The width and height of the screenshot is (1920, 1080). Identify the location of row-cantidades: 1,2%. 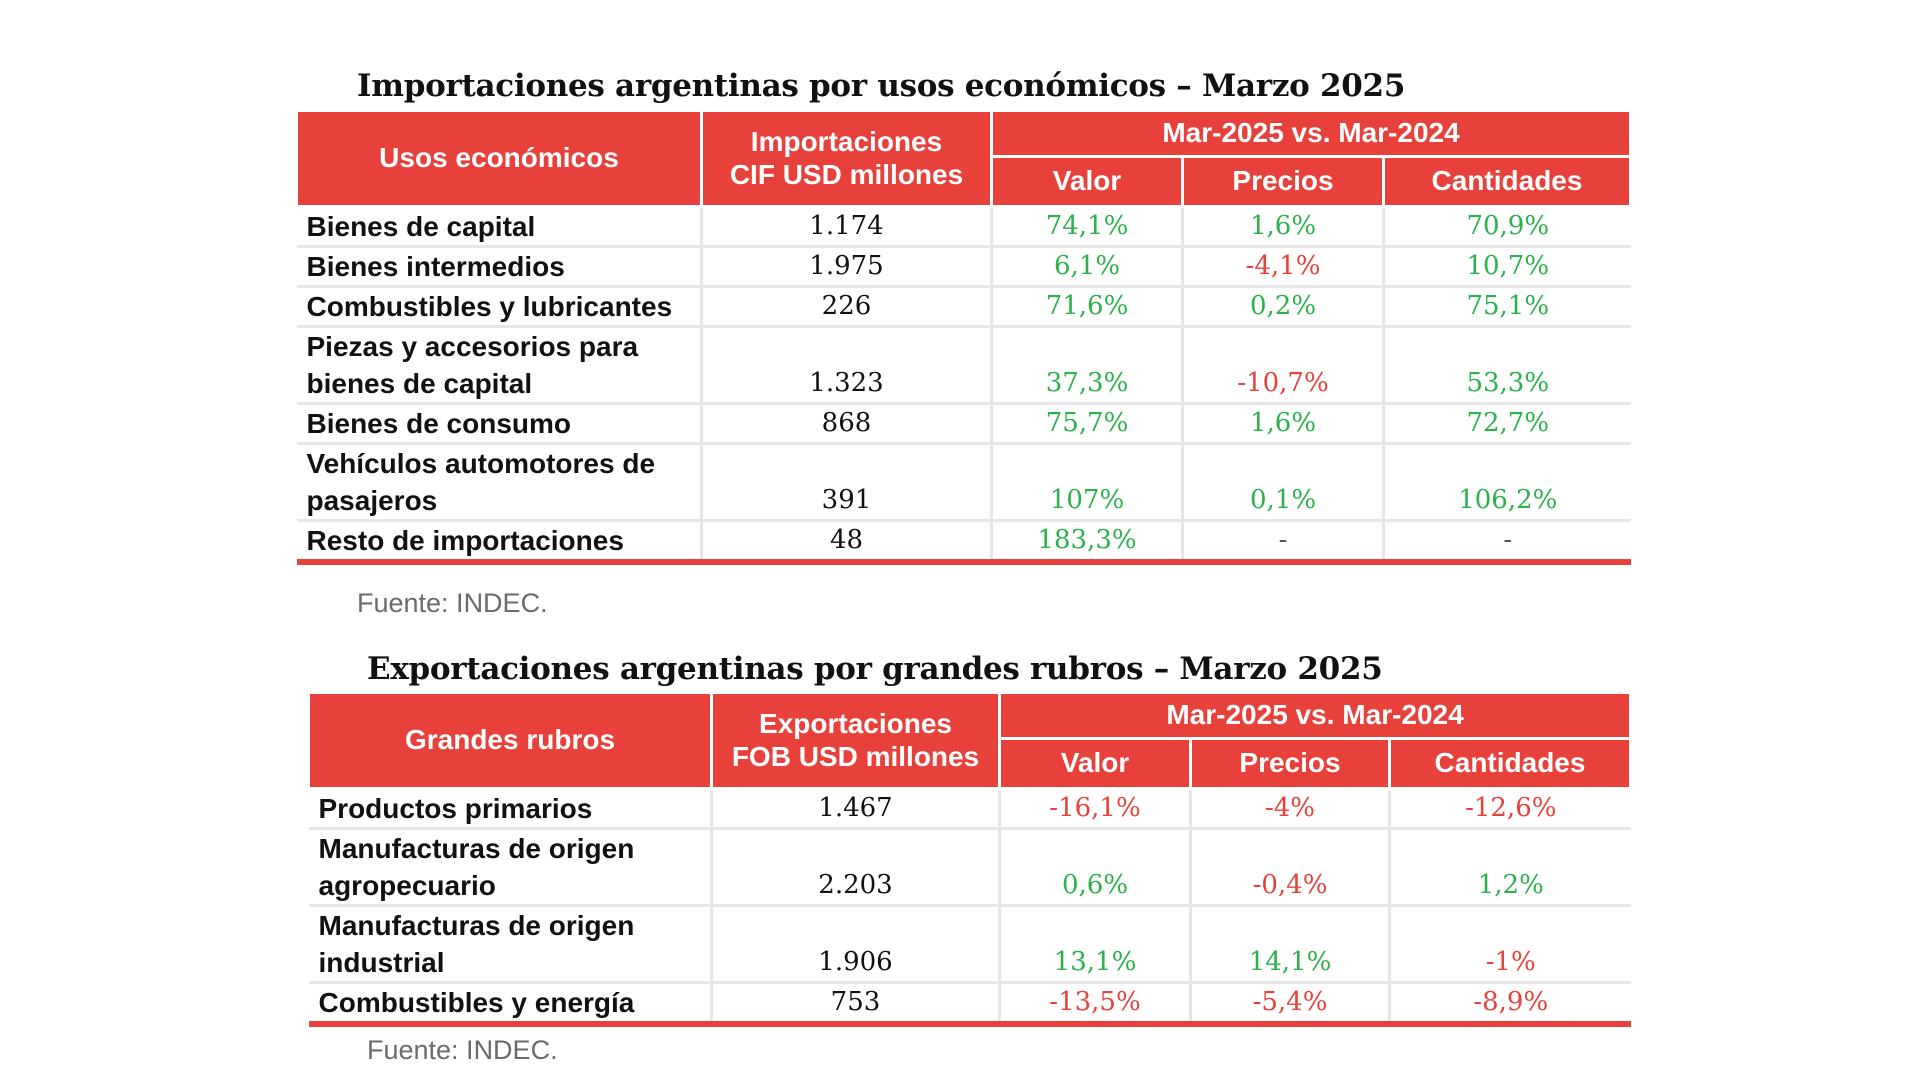
(1510, 867).